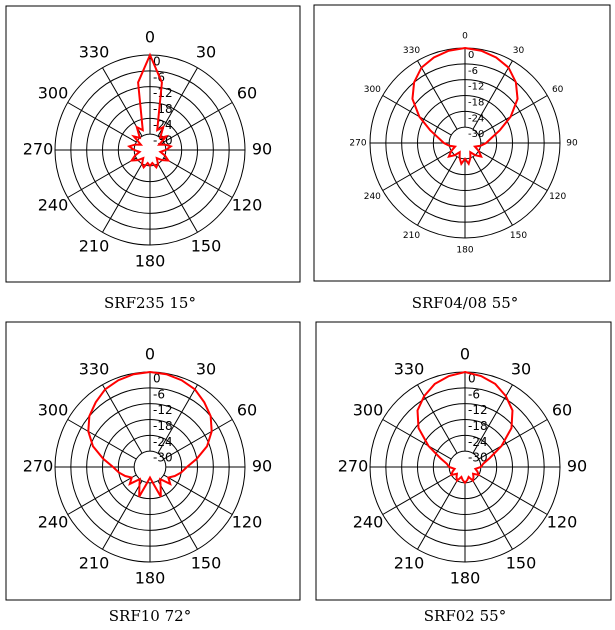  What do you see at coordinates (465, 303) in the screenshot?
I see `caption: SRF04/08 55°` at bounding box center [465, 303].